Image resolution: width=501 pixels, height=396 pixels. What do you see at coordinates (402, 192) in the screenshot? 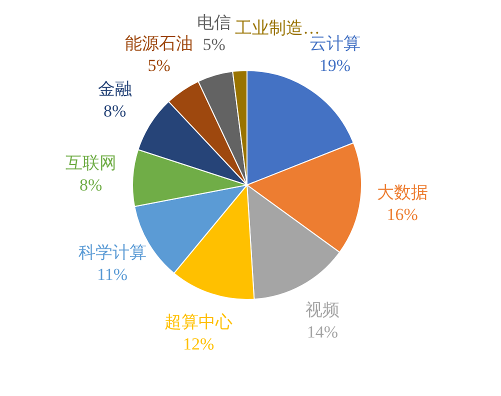
I see `slice-label: 大数据` at bounding box center [402, 192].